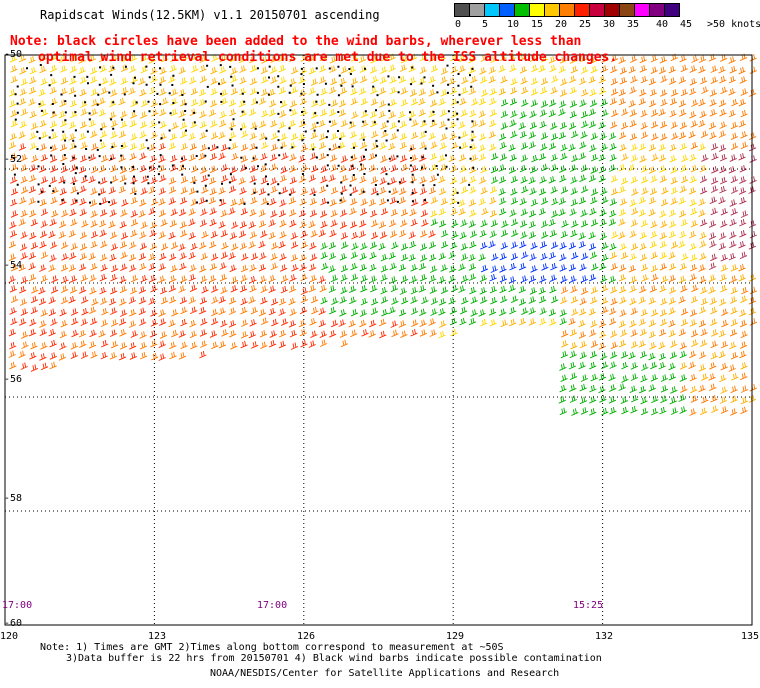  What do you see at coordinates (604, 636) in the screenshot?
I see `lon-label-132: 132` at bounding box center [604, 636].